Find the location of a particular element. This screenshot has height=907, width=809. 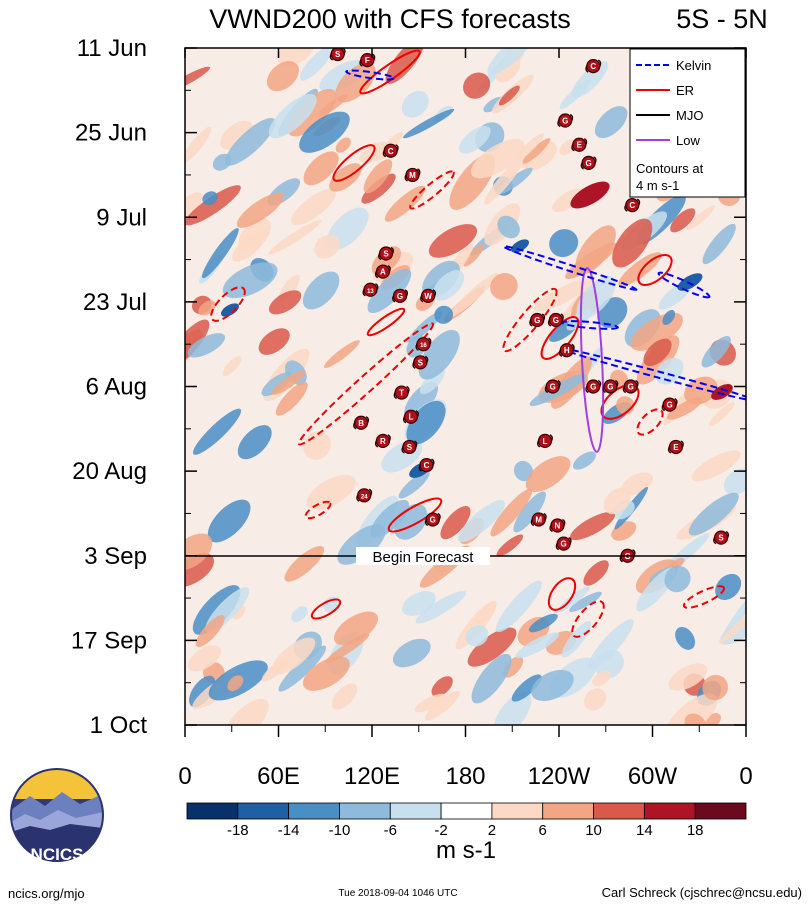

cyclone-marker-label: L is located at coordinates (411, 417).